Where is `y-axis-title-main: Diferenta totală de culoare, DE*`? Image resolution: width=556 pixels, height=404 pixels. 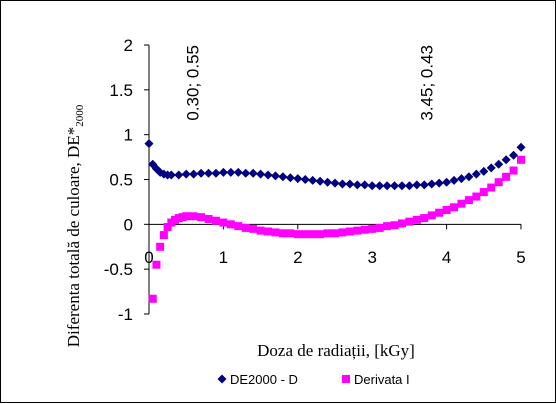
y-axis-title-main: Diferenta totală de culoare, DE* is located at coordinates (73, 237).